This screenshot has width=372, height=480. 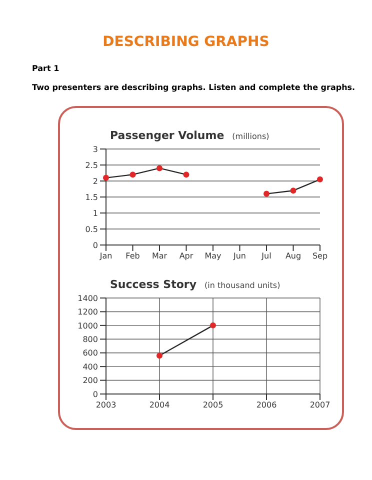 I want to click on y-tick-label: 2.5, so click(x=91, y=165).